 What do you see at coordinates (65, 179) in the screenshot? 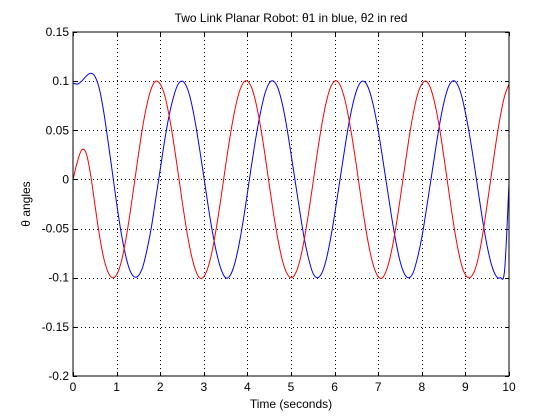
I see `y-tick-label: 0` at bounding box center [65, 179].